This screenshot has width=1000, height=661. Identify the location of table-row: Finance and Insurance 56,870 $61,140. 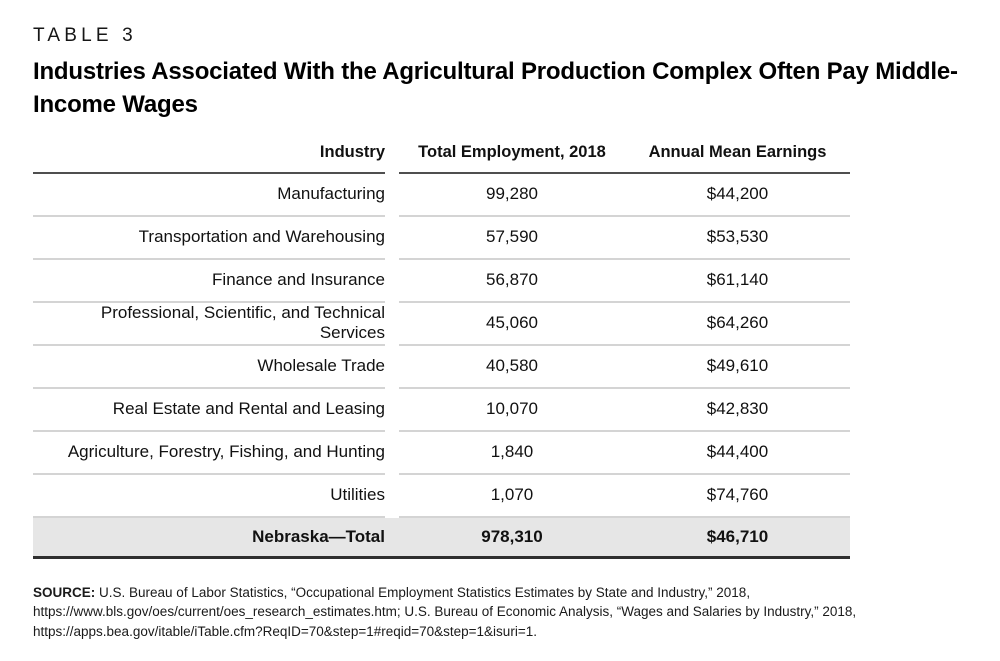
(441, 281).